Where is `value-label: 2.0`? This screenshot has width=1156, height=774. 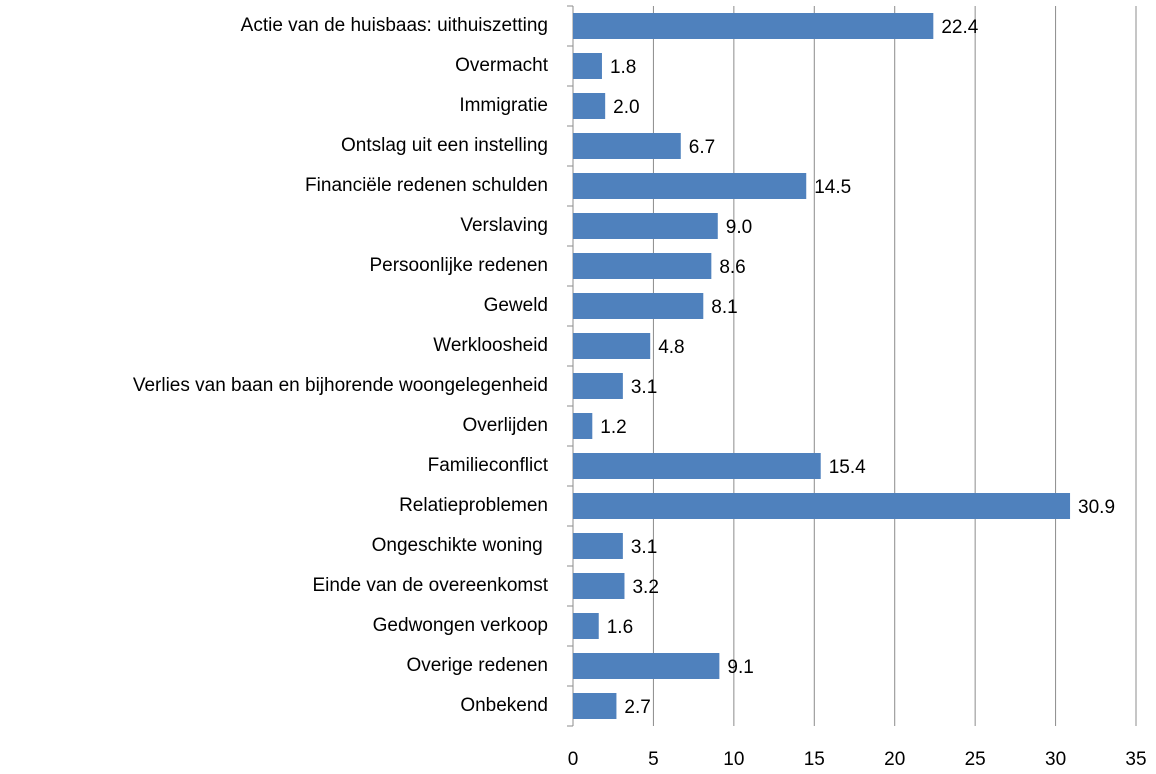 value-label: 2.0 is located at coordinates (626, 107).